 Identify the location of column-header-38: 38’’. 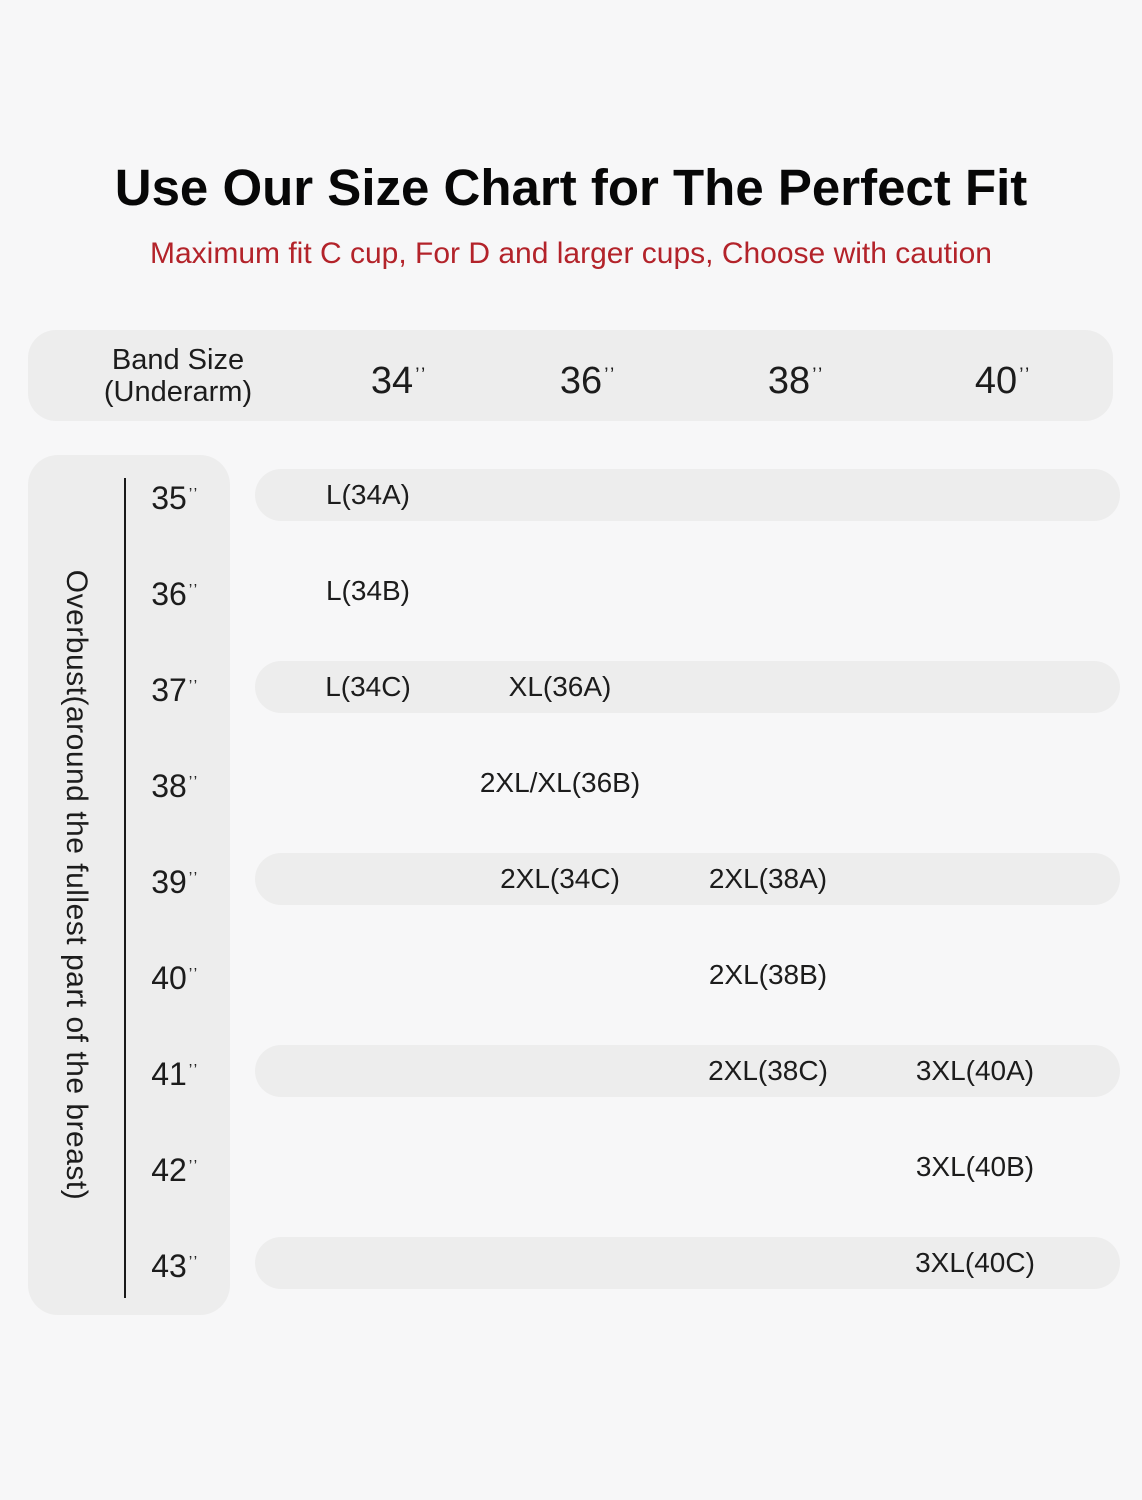
(796, 375).